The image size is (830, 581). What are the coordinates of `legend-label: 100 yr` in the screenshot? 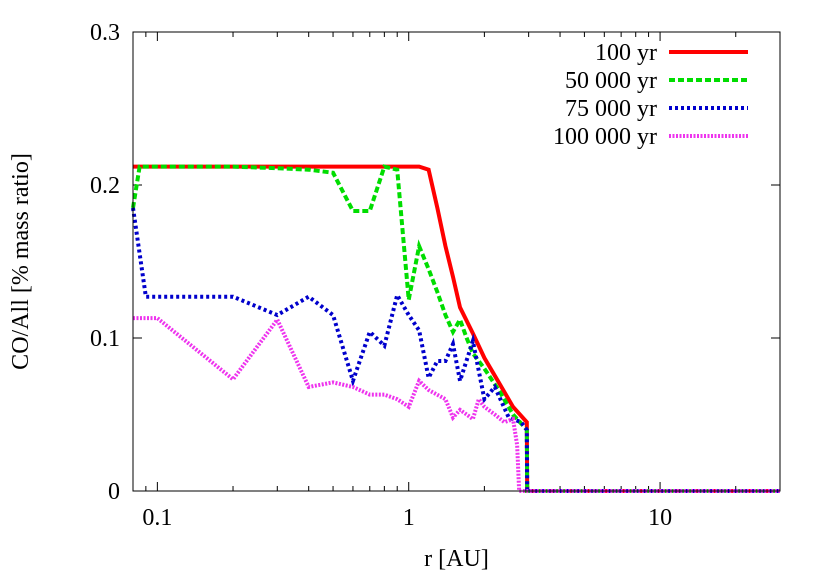 It's located at (626, 53).